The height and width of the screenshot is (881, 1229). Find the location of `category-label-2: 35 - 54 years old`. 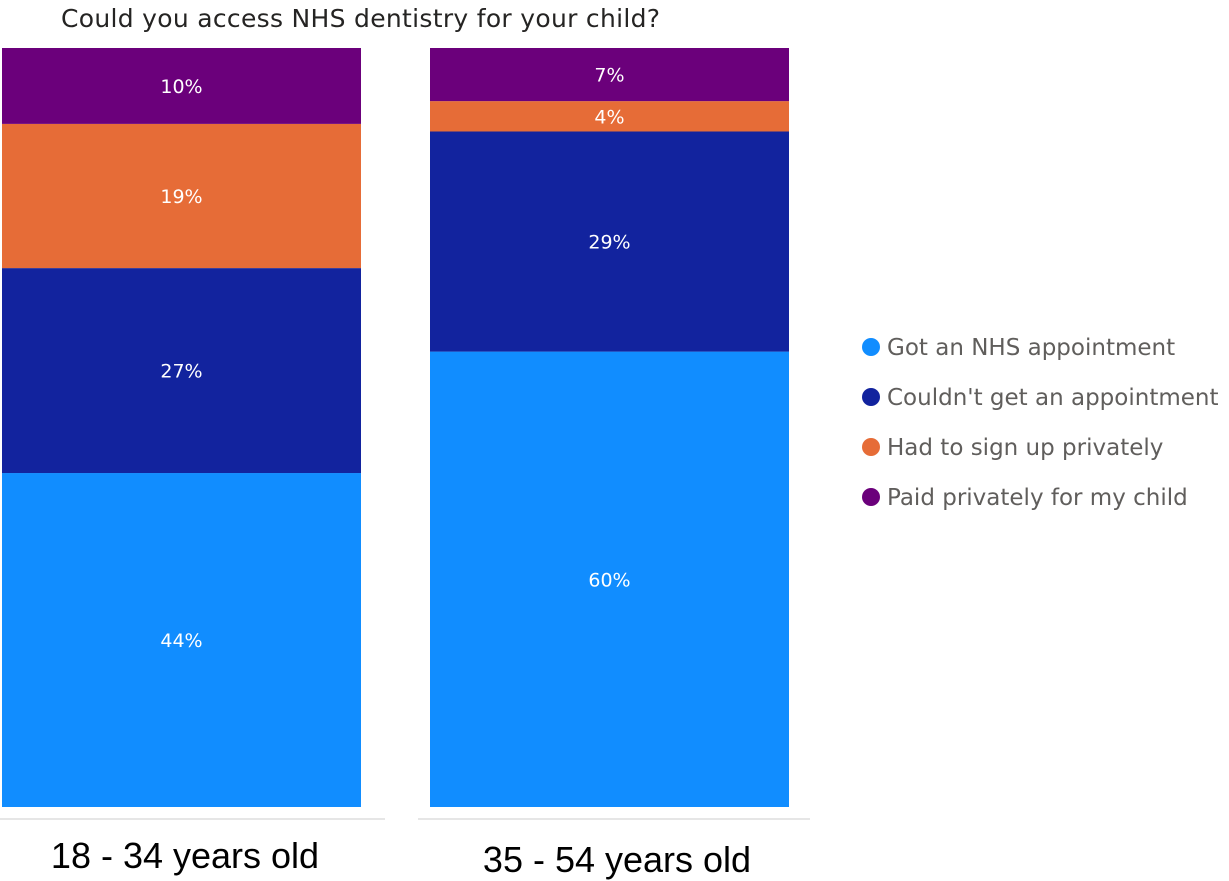

category-label-2: 35 - 54 years old is located at coordinates (617, 859).